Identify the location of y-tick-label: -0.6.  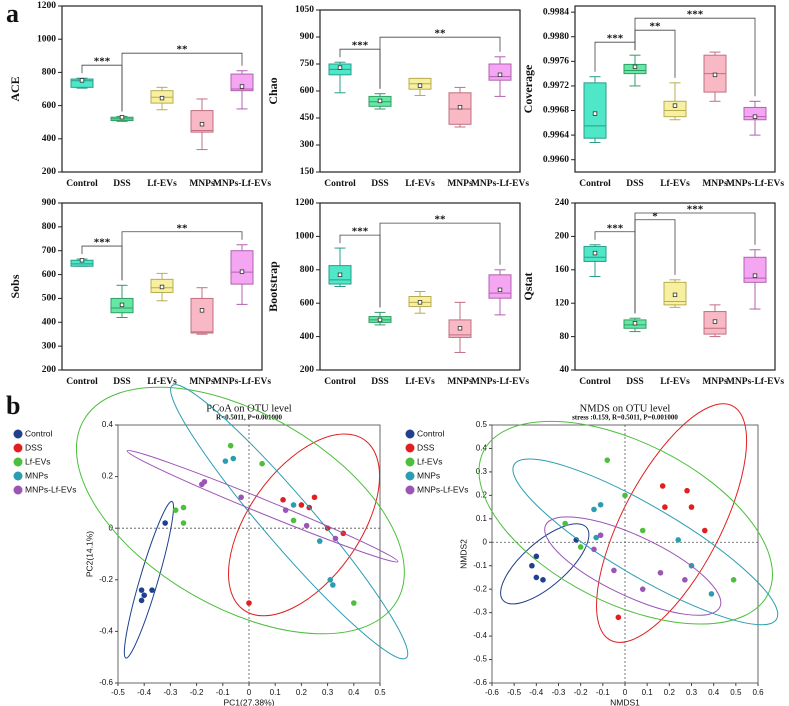
(106, 682).